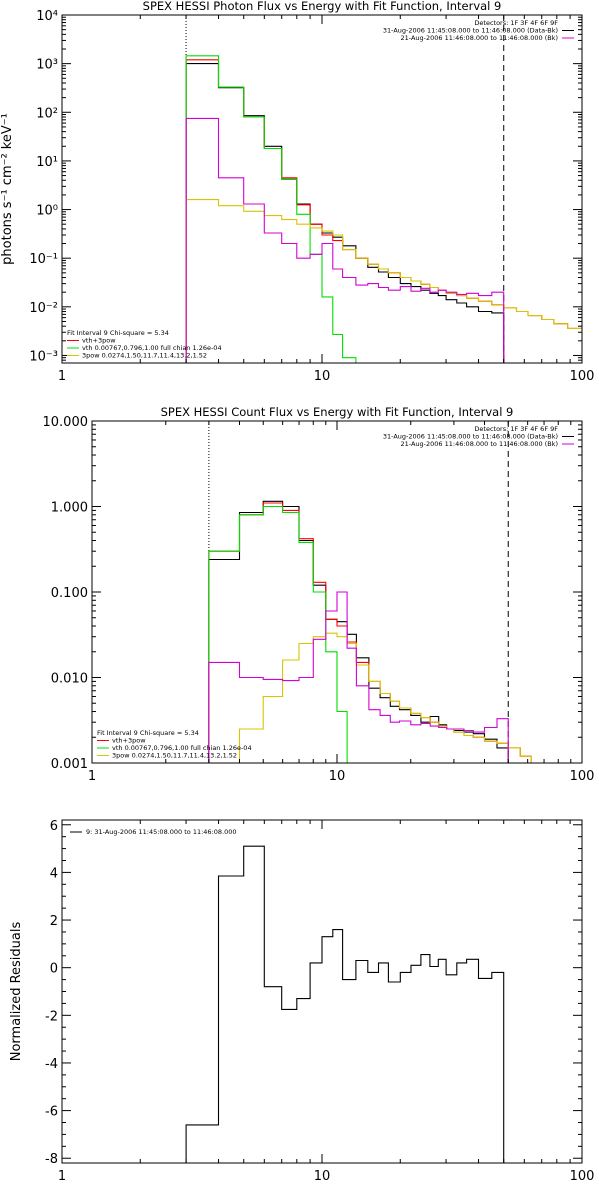  I want to click on photon-ytick-label: 10⁻¹, so click(43, 259).